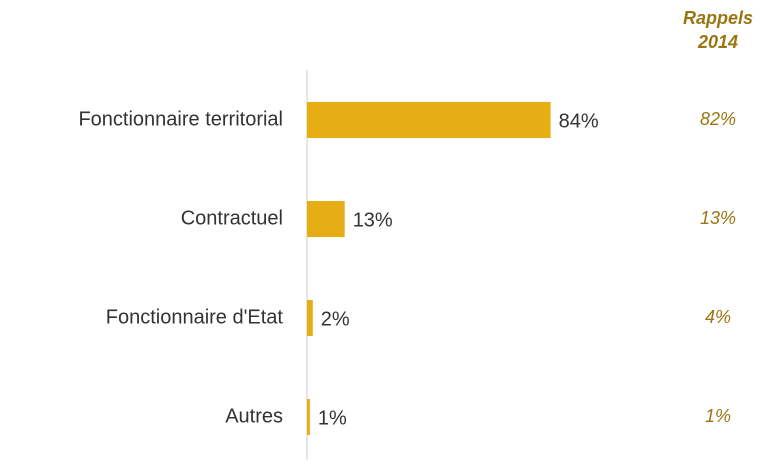 The height and width of the screenshot is (462, 768). What do you see at coordinates (195, 317) in the screenshot?
I see `category-label: Fonctionnaire d'Etat` at bounding box center [195, 317].